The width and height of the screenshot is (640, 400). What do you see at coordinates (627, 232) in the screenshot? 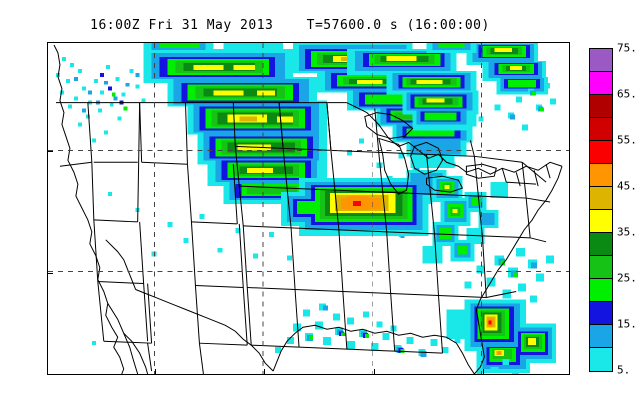
I see `colorbar-label-35: 35.` at bounding box center [627, 232].